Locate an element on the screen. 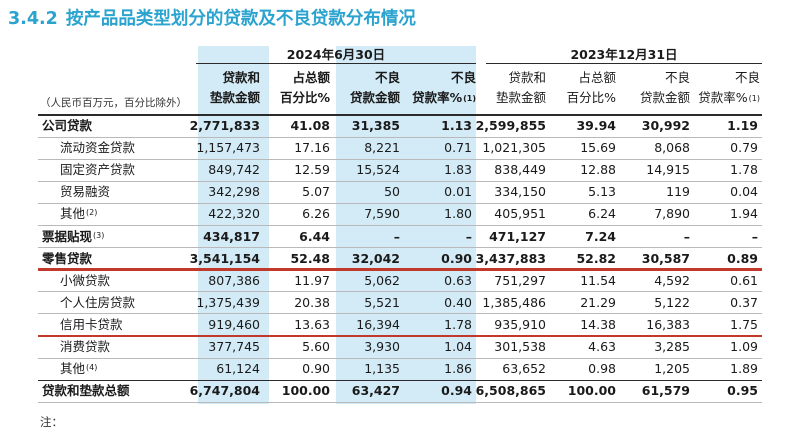 The width and height of the screenshot is (806, 434). row-label: 其他(4) is located at coordinates (79, 369).